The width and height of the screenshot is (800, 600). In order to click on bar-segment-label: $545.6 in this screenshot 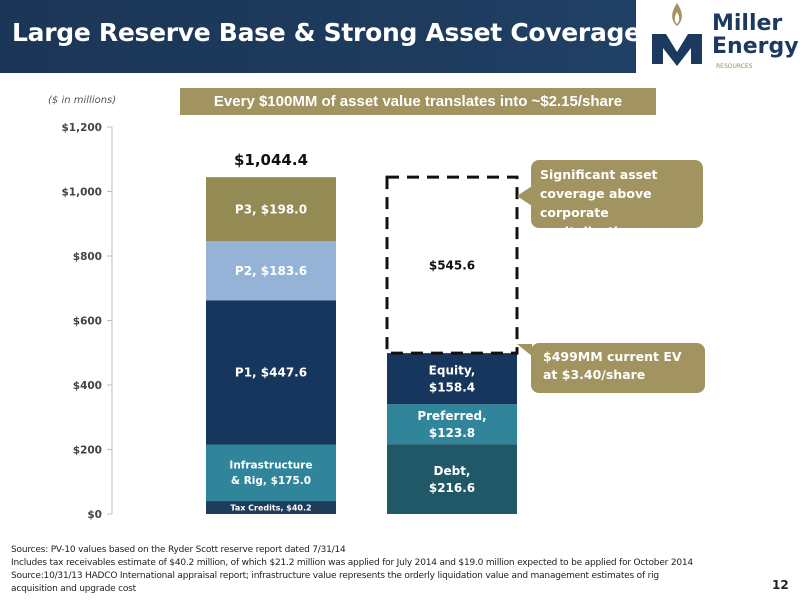, I will do `click(452, 265)`.